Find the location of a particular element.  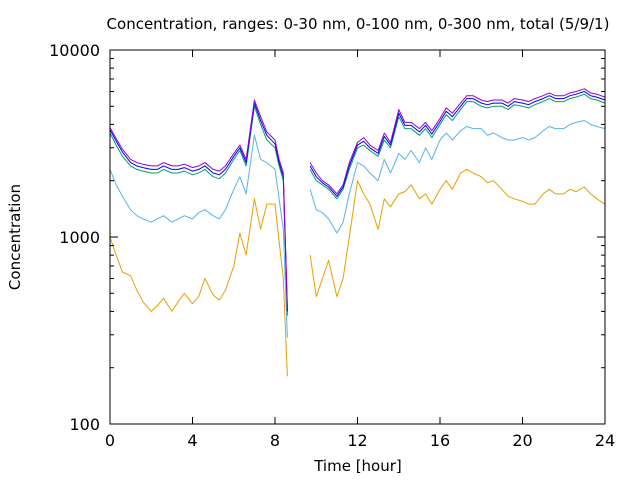

y-axis-title: Concentration is located at coordinates (15, 237).